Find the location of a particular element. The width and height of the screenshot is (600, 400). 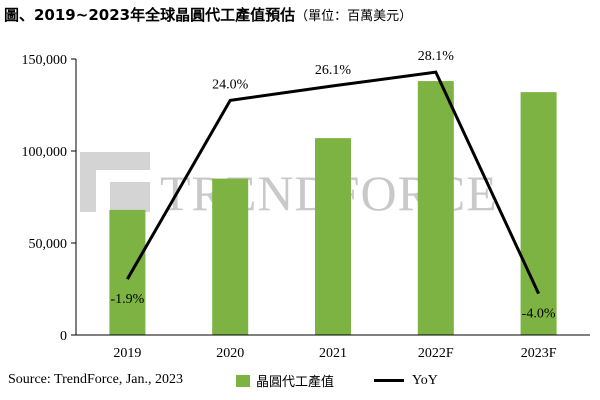

yoy-data-label: 28.1% is located at coordinates (436, 56).